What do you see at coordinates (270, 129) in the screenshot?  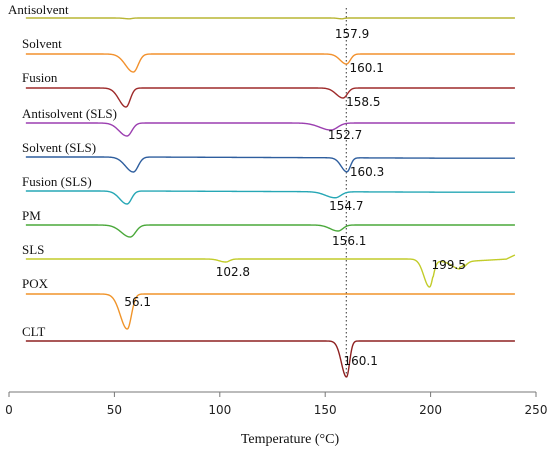 I see `trace-antisolvent-sls` at bounding box center [270, 129].